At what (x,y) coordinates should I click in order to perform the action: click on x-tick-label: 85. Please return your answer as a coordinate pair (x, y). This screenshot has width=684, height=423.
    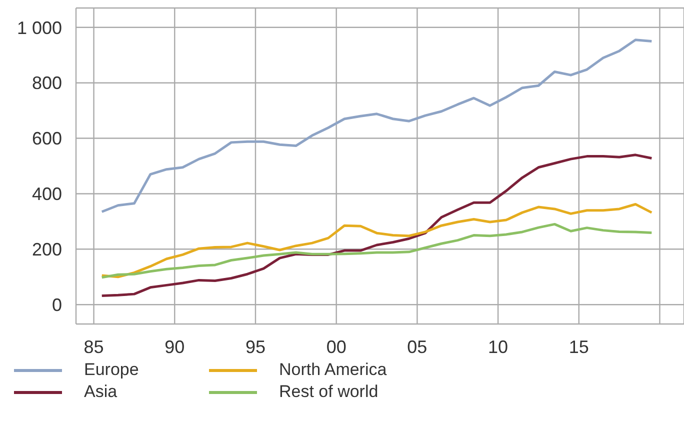
    Looking at the image, I should click on (94, 346).